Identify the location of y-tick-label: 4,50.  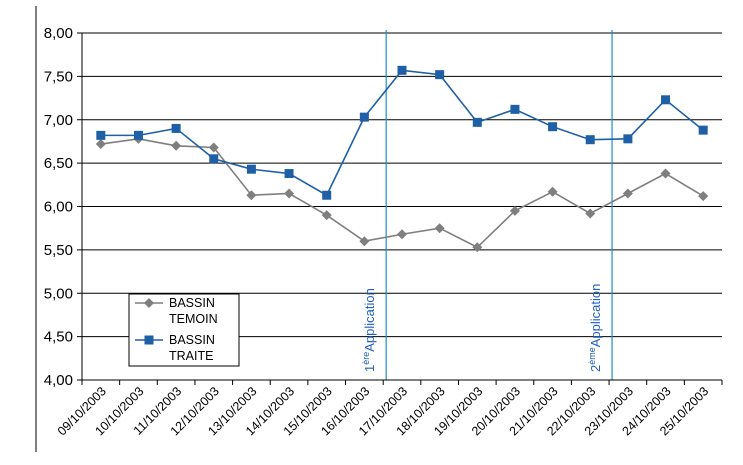
(58, 337).